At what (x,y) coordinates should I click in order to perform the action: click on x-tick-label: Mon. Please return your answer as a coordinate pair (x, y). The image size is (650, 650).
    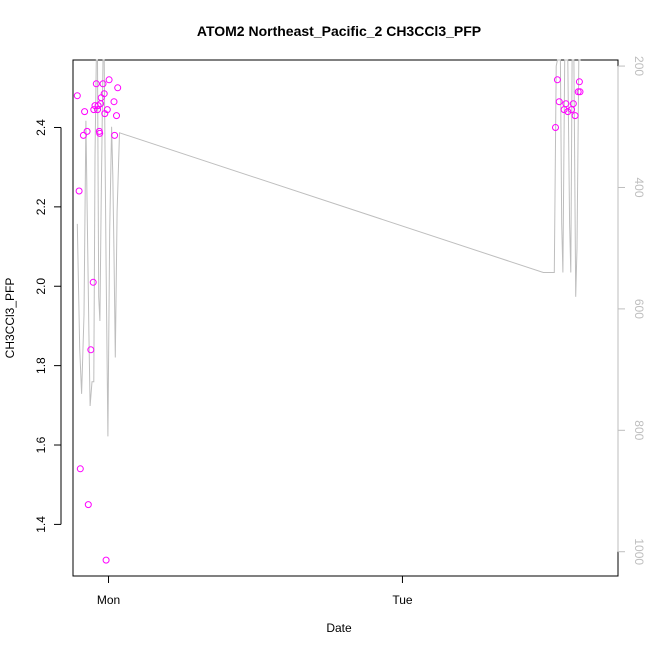
    Looking at the image, I should click on (108, 600).